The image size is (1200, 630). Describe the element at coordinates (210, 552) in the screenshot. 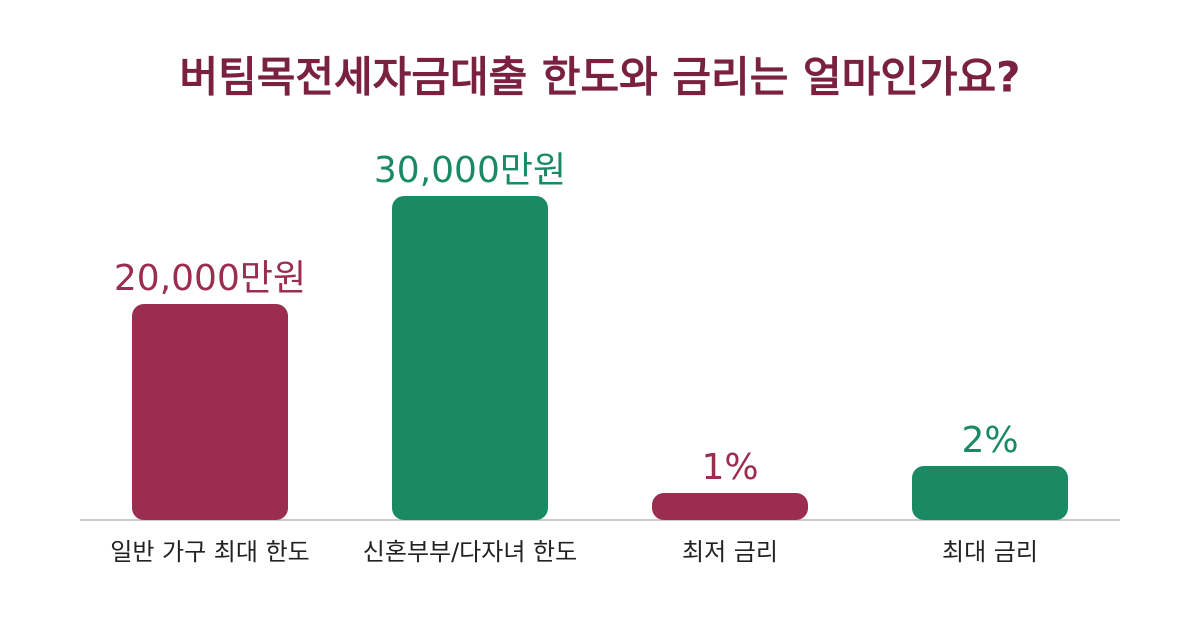

I see `x-tick-label: 일반 가구 최대 한도` at that location.